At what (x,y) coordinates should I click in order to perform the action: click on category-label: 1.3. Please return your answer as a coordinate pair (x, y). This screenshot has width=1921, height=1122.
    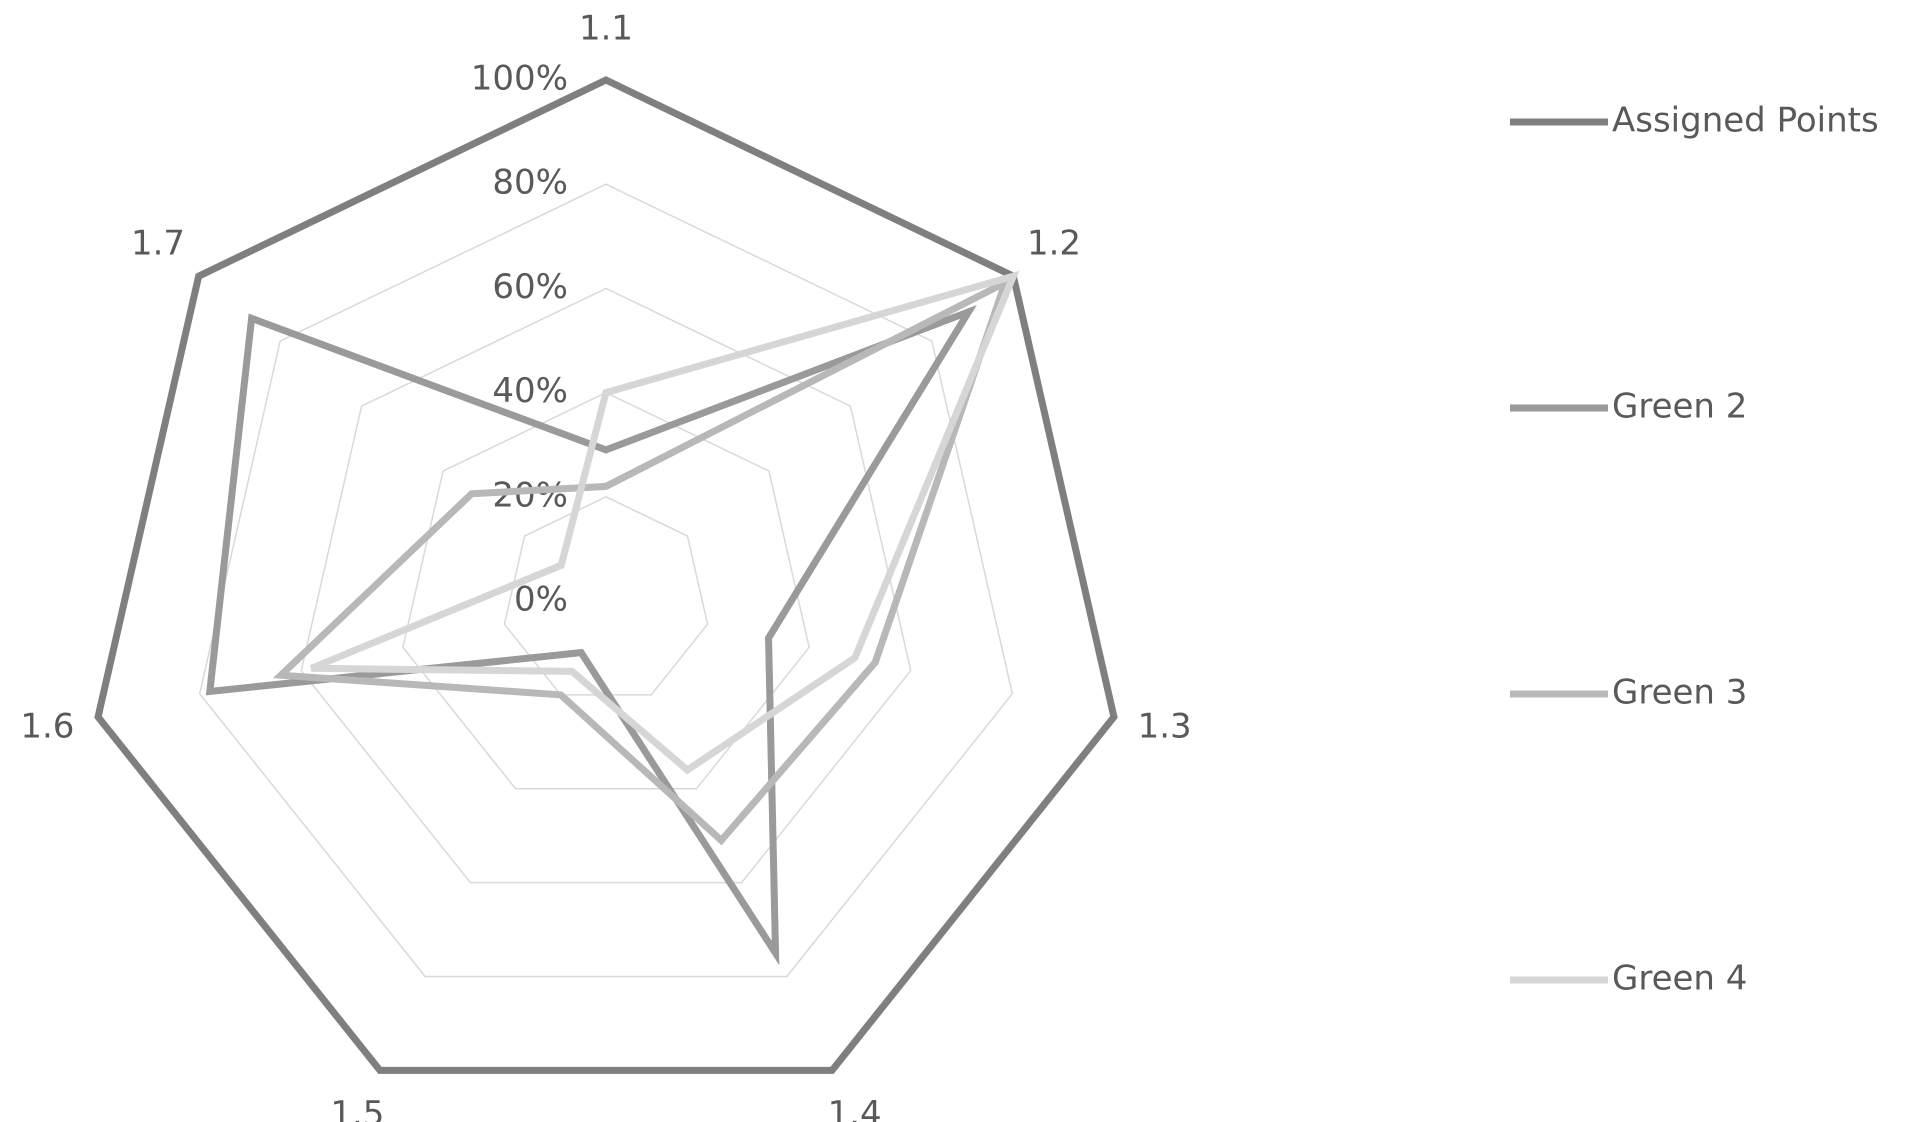
    Looking at the image, I should click on (1165, 727).